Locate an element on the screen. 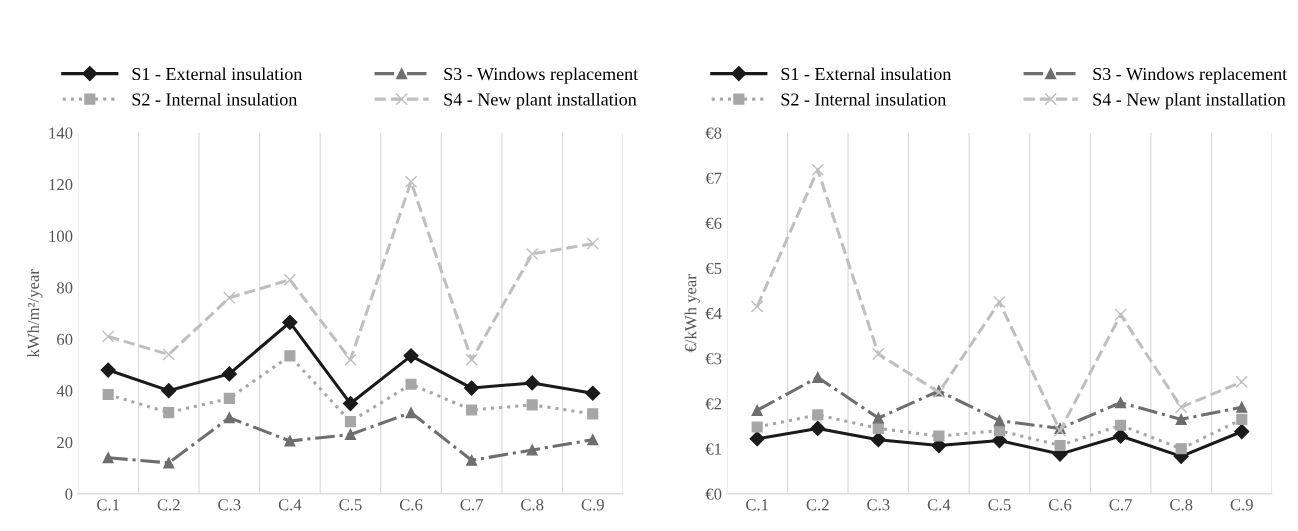 The height and width of the screenshot is (531, 1298). y-tick-label: €7 is located at coordinates (713, 178).